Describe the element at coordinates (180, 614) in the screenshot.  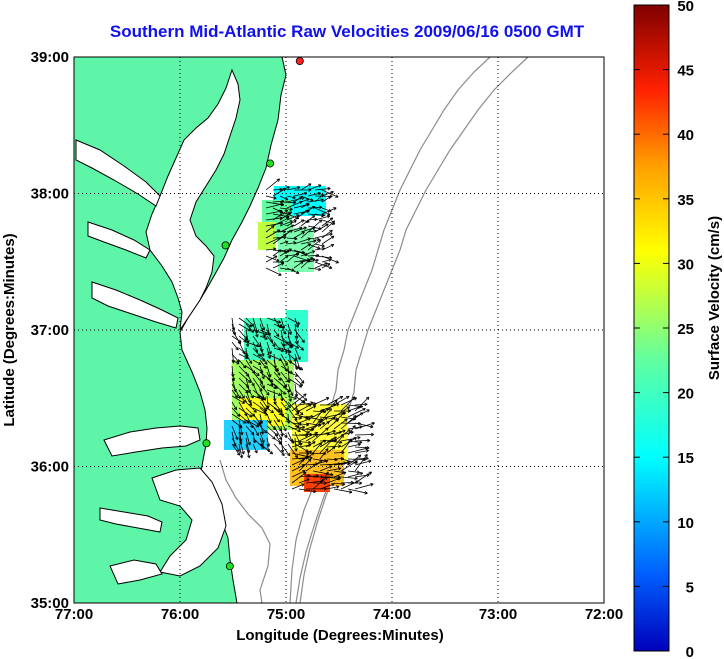
I see `lon-tick-label: 76:00` at that location.